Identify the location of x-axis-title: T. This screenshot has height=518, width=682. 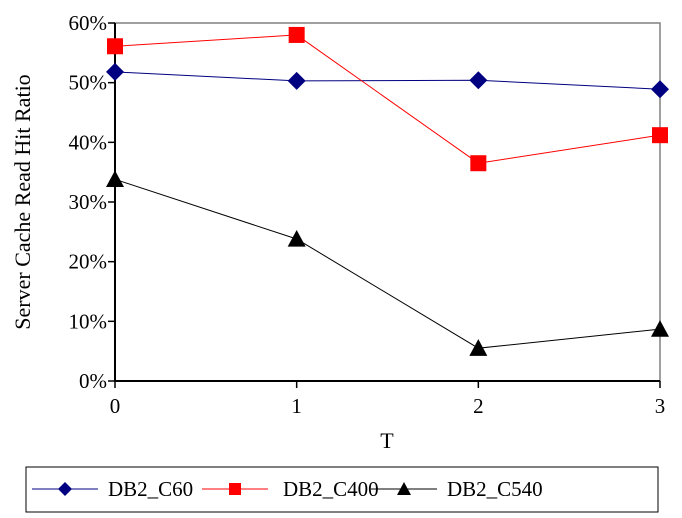
(387, 440).